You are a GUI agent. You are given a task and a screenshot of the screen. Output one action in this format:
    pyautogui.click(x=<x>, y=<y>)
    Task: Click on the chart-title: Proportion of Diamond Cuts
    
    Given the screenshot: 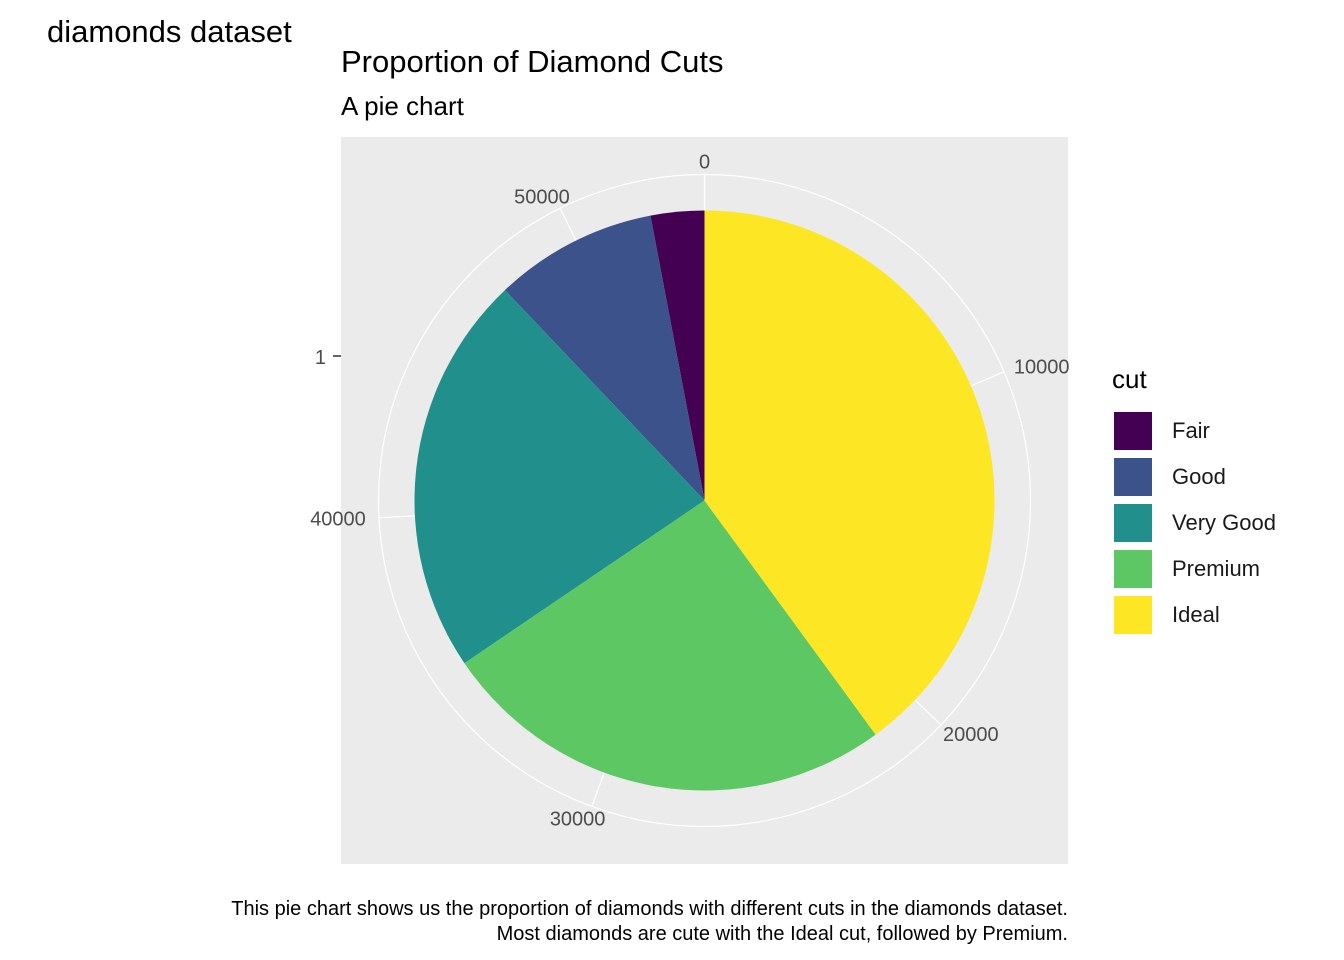 What is the action you would take?
    pyautogui.click(x=532, y=61)
    